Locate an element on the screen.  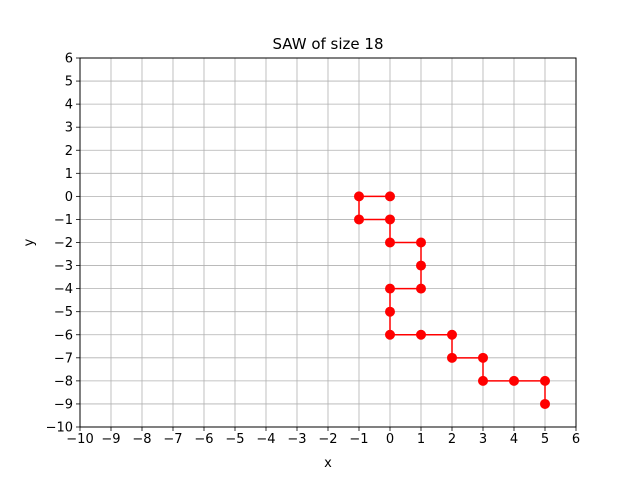
y-tick-label: 5 is located at coordinates (69, 82).